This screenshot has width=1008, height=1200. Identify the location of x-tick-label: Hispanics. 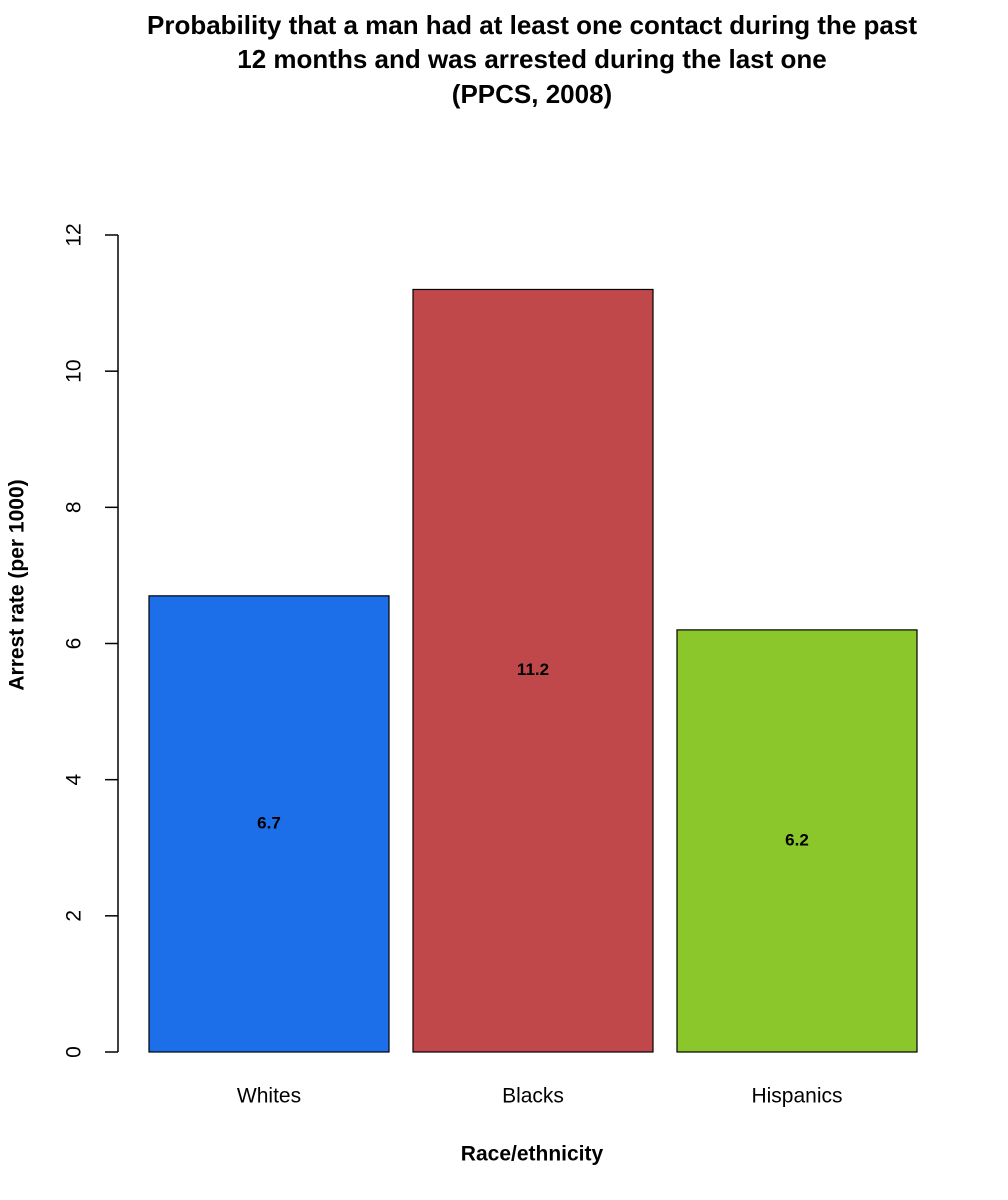
(796, 1096).